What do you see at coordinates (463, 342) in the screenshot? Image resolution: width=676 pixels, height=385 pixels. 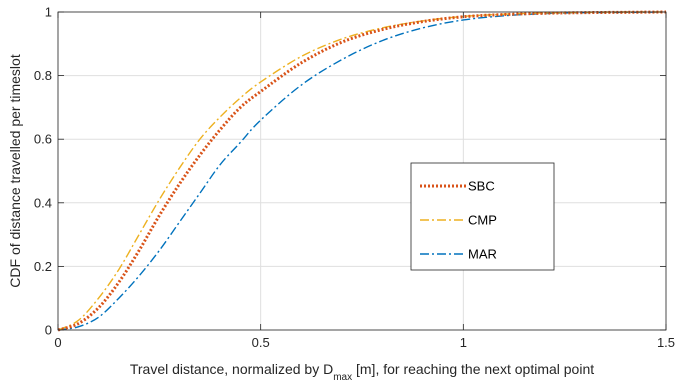 I see `x-tick-label-2: 1` at bounding box center [463, 342].